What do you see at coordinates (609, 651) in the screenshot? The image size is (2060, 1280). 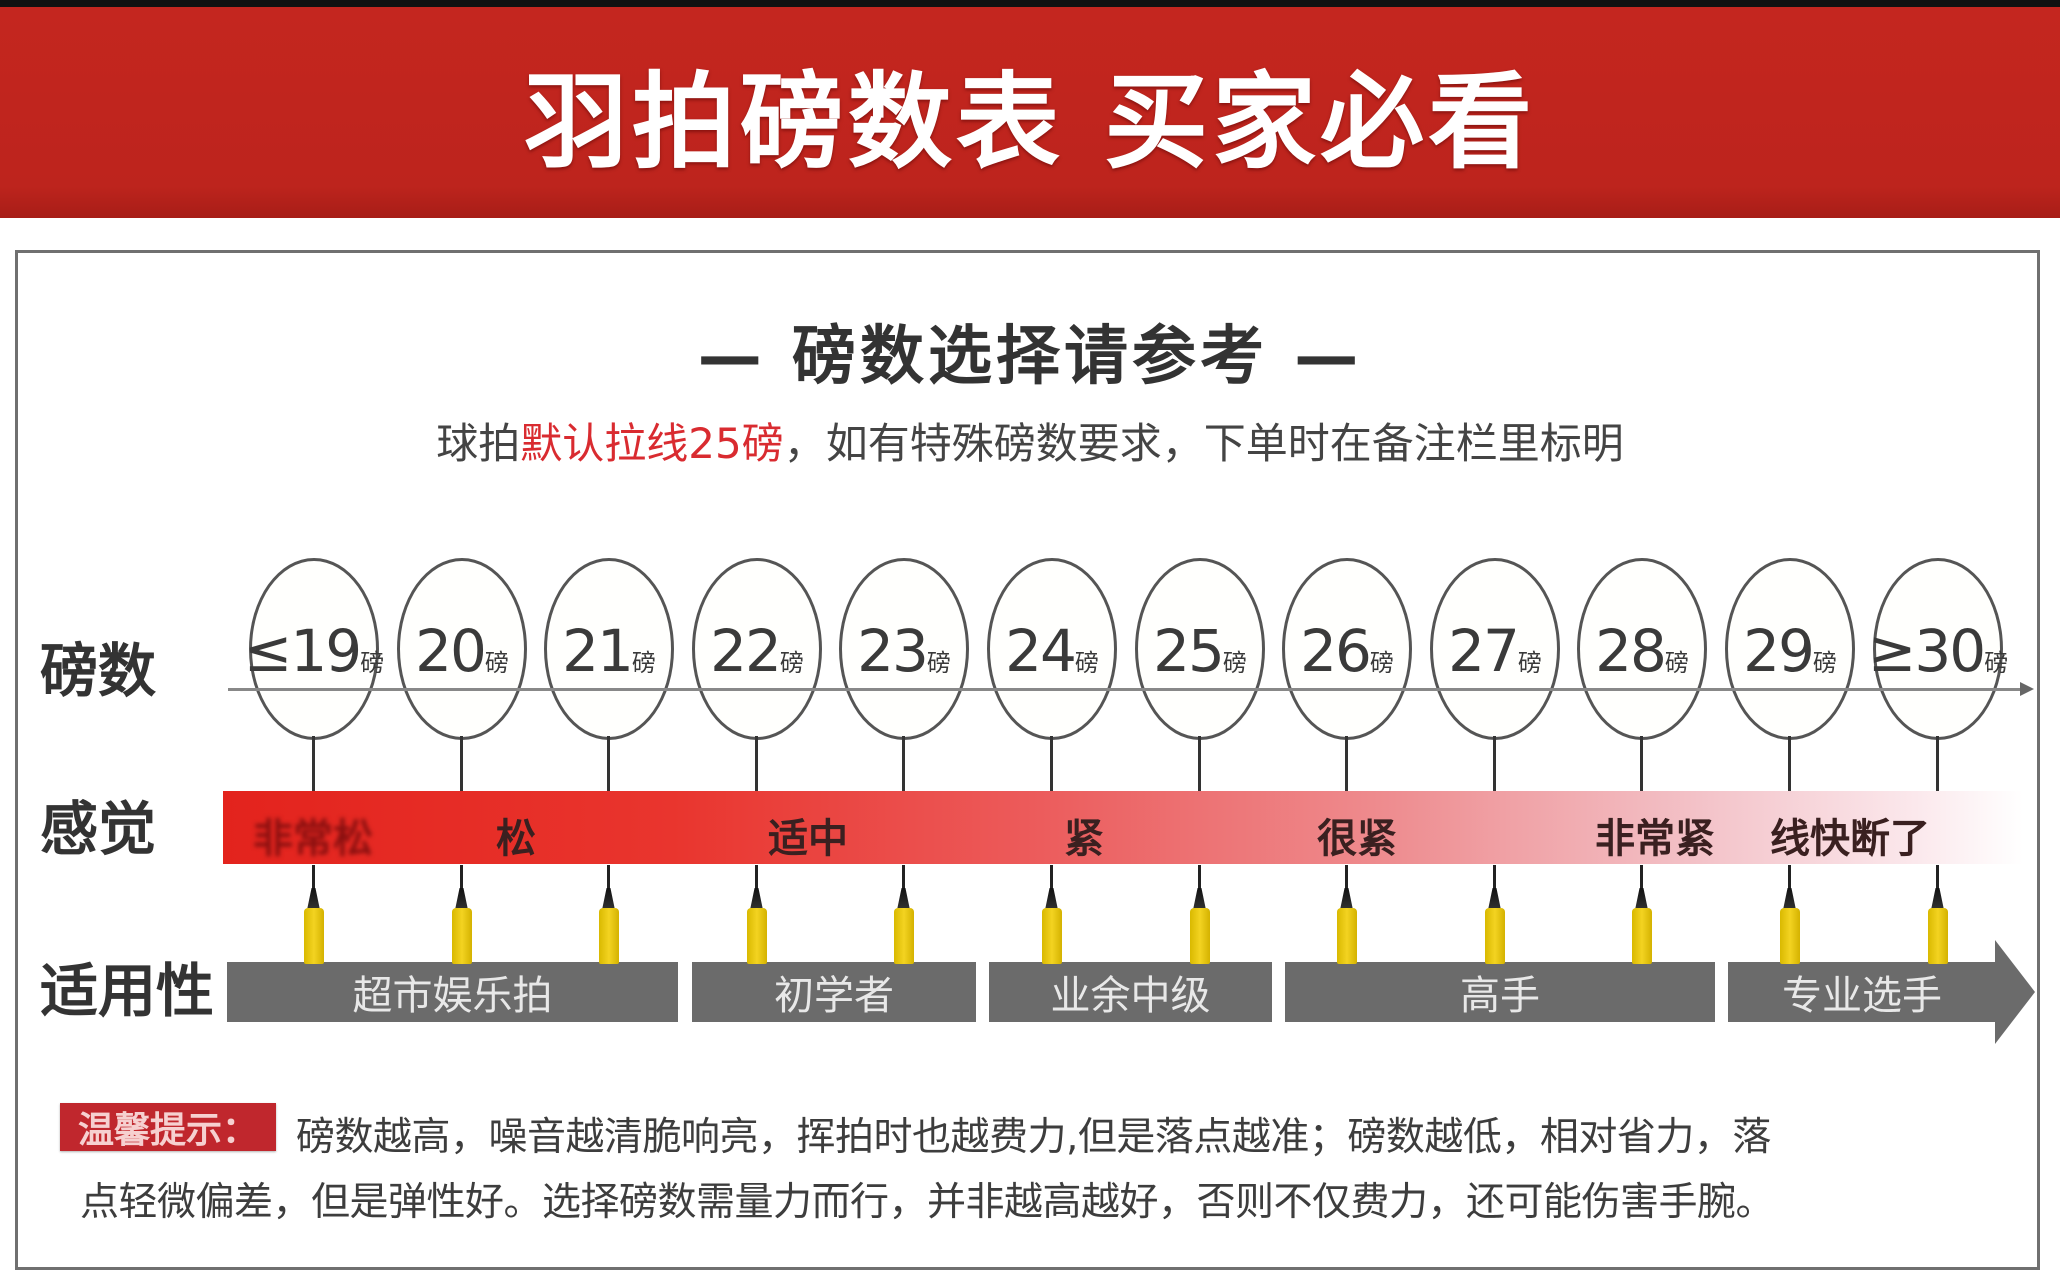 I see `racket-tension-label: 21磅` at bounding box center [609, 651].